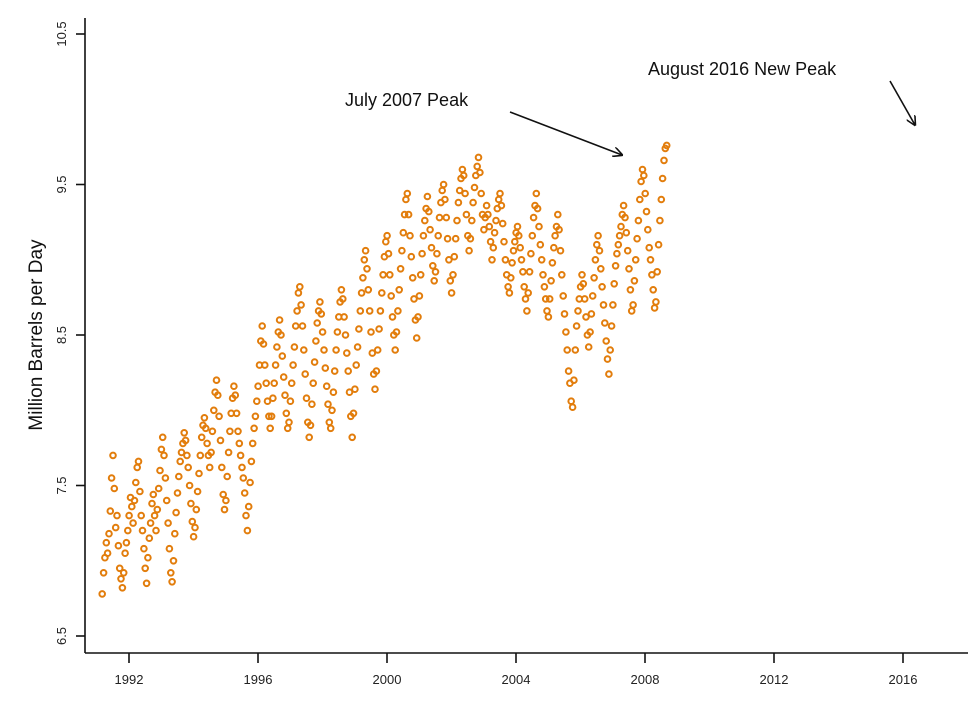 This screenshot has height=708, width=980. Describe the element at coordinates (69, 333) in the screenshot. I see `y-axis-ticks: 6.5 7.5 8.5 9.5 10.5` at that location.